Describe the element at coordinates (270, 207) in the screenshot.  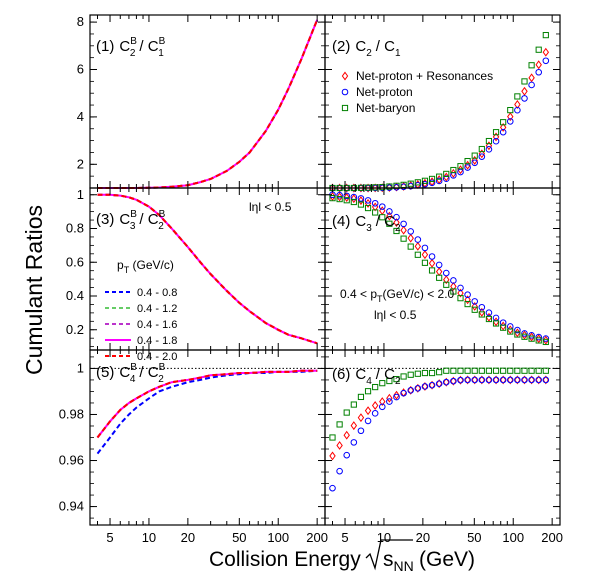
I see `eta-cut-label-top: lηl < 0.5` at that location.